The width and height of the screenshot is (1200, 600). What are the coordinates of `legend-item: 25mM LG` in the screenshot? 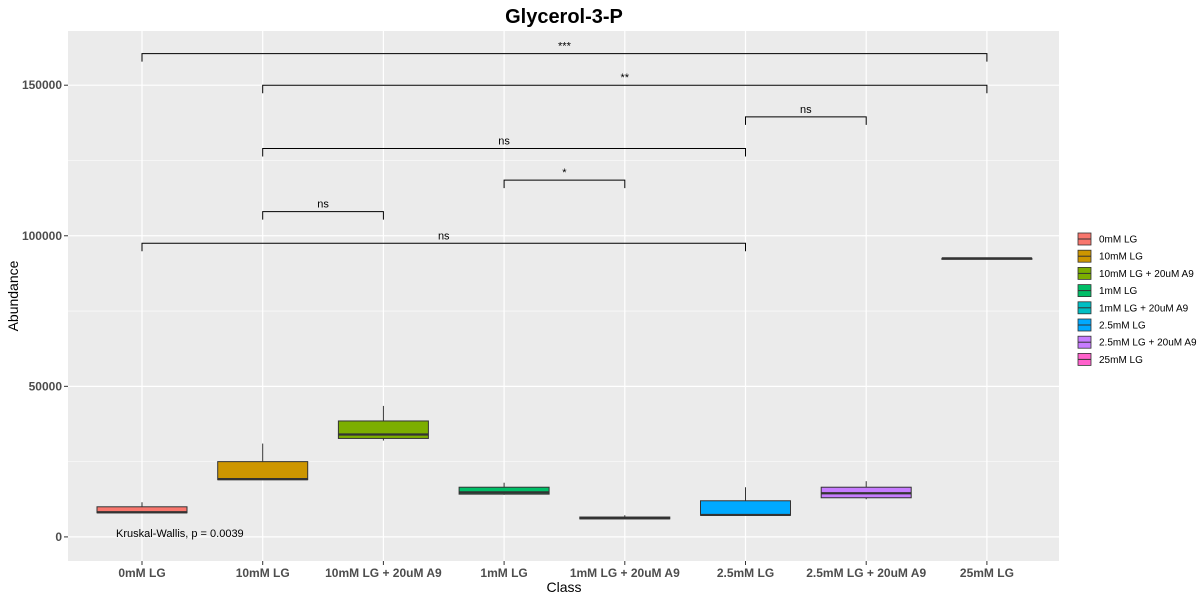 It's located at (1110, 359).